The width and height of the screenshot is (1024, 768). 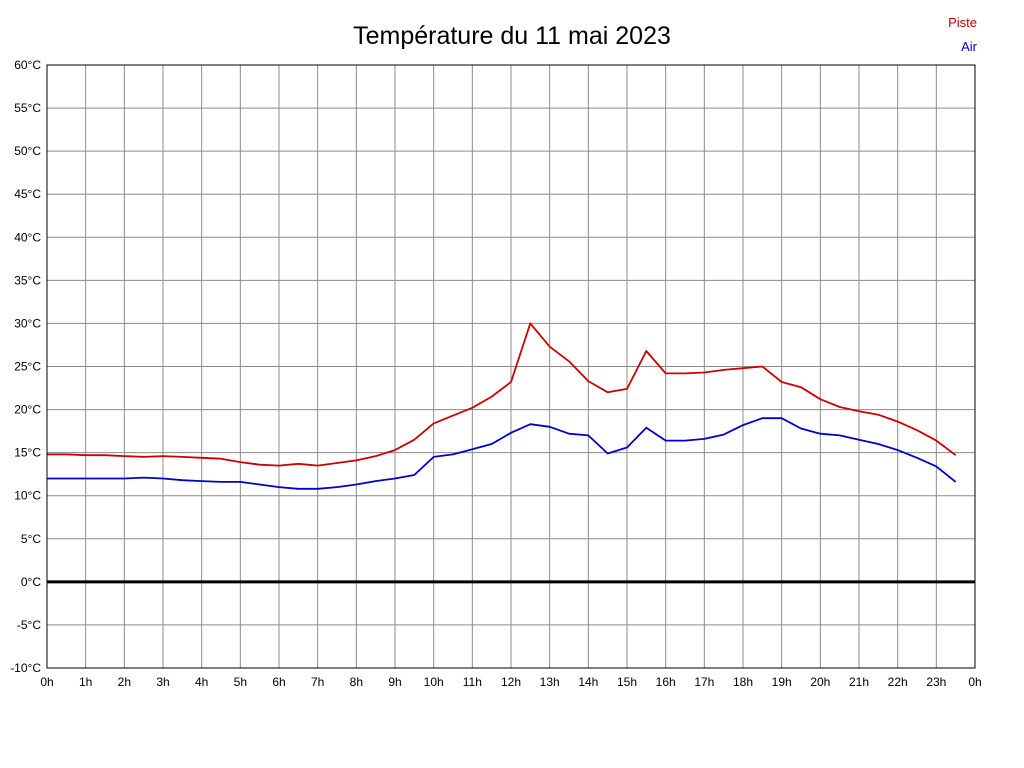 I want to click on x-tick-label: 10h, so click(x=434, y=682).